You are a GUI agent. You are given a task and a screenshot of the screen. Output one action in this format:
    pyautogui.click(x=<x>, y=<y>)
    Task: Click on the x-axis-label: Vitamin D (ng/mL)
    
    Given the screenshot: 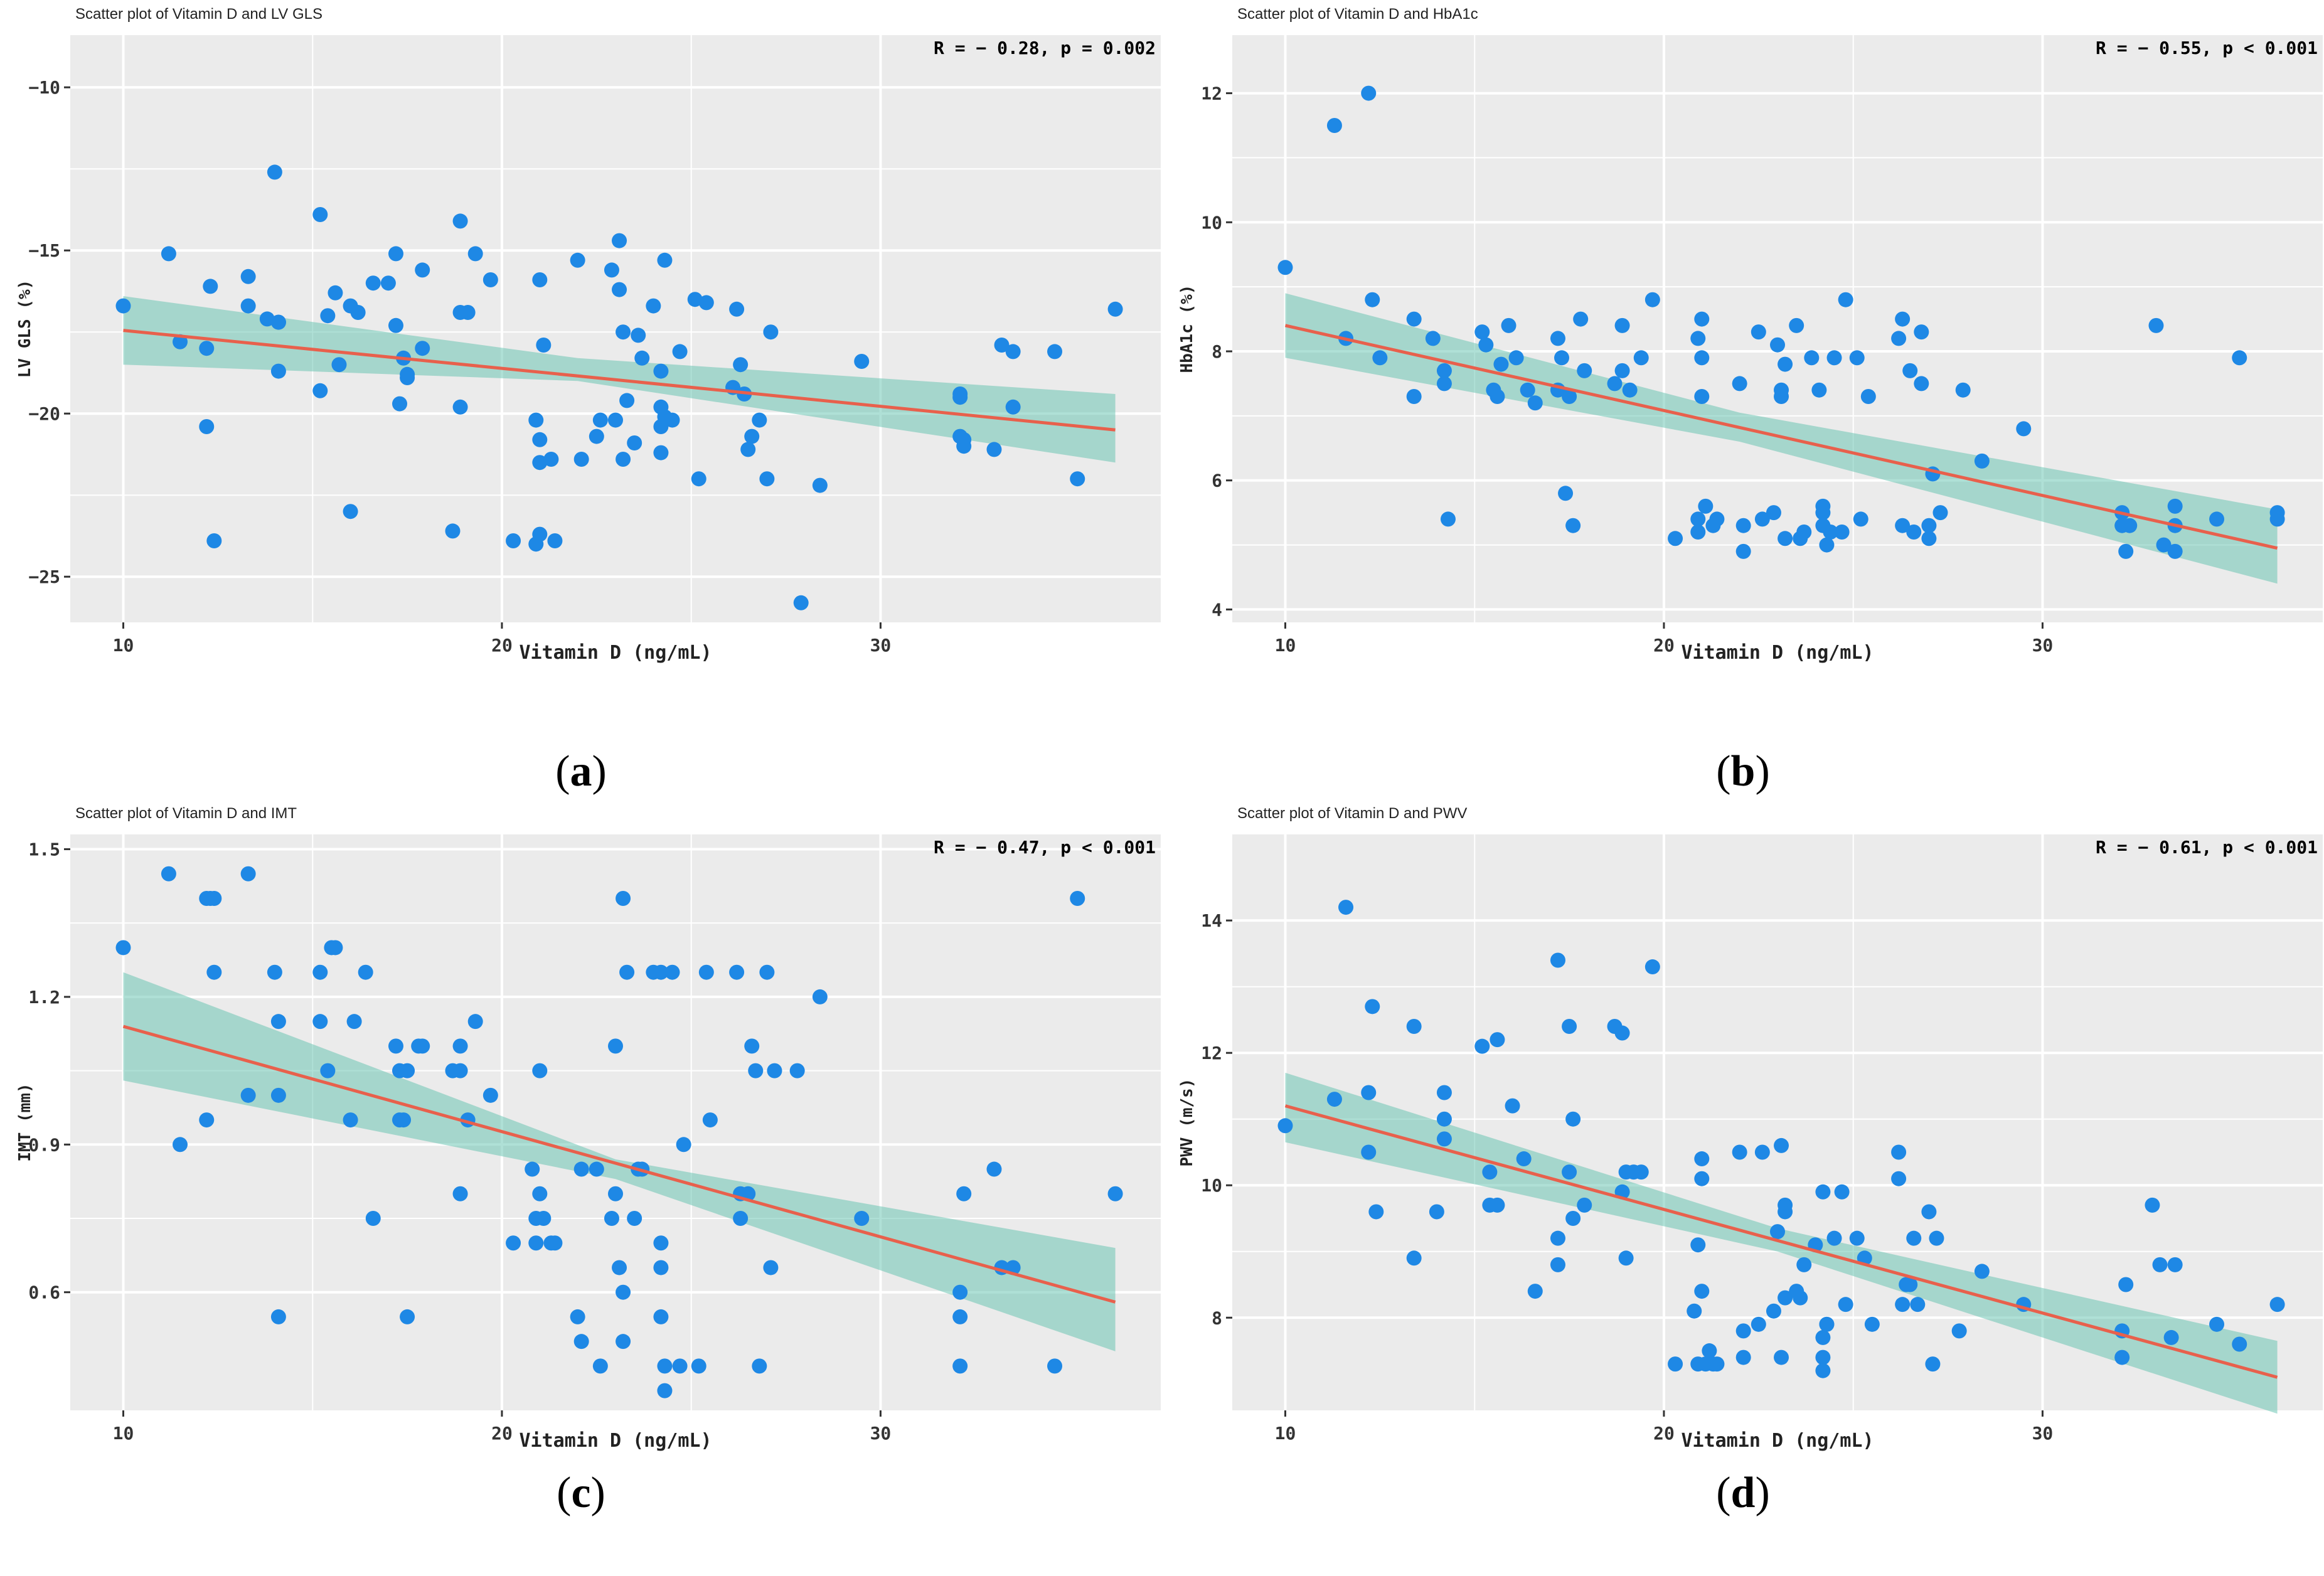 What is the action you would take?
    pyautogui.click(x=615, y=653)
    